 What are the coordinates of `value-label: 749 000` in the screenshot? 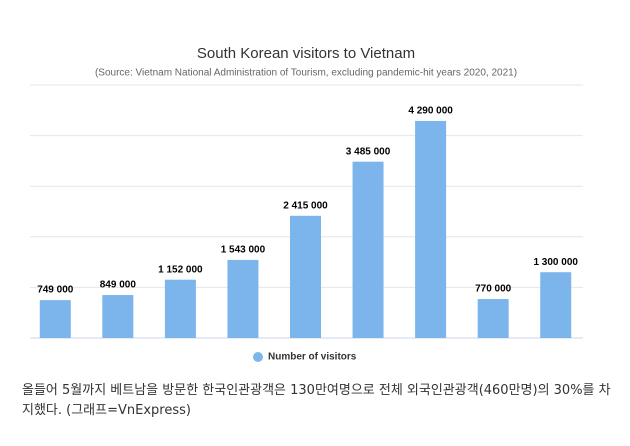 It's located at (55, 290).